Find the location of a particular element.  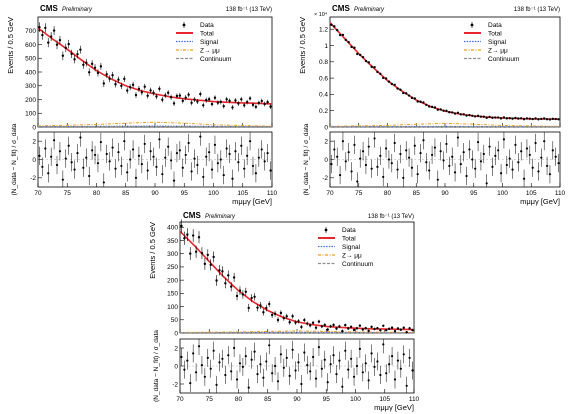

series-line-z is located at coordinates (445, 124).